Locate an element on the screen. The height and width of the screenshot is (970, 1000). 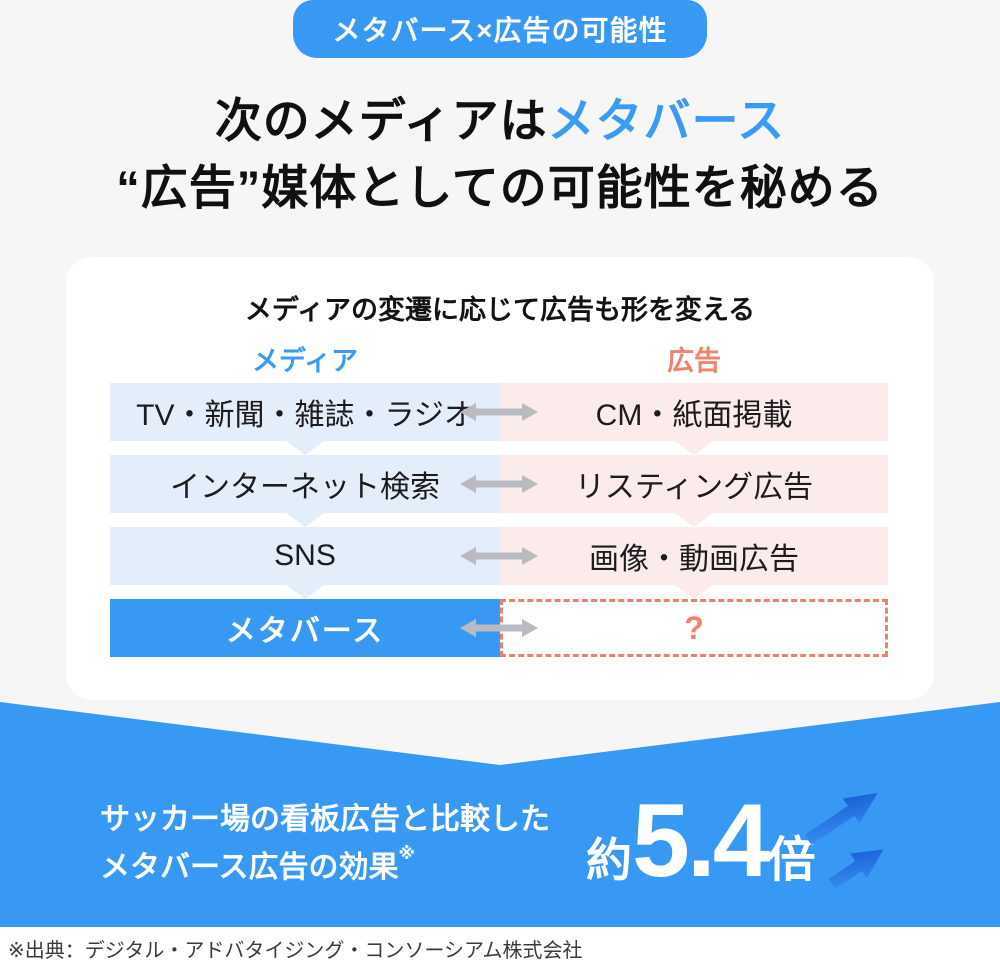
stat-value-prefix: 約 is located at coordinates (609, 860).